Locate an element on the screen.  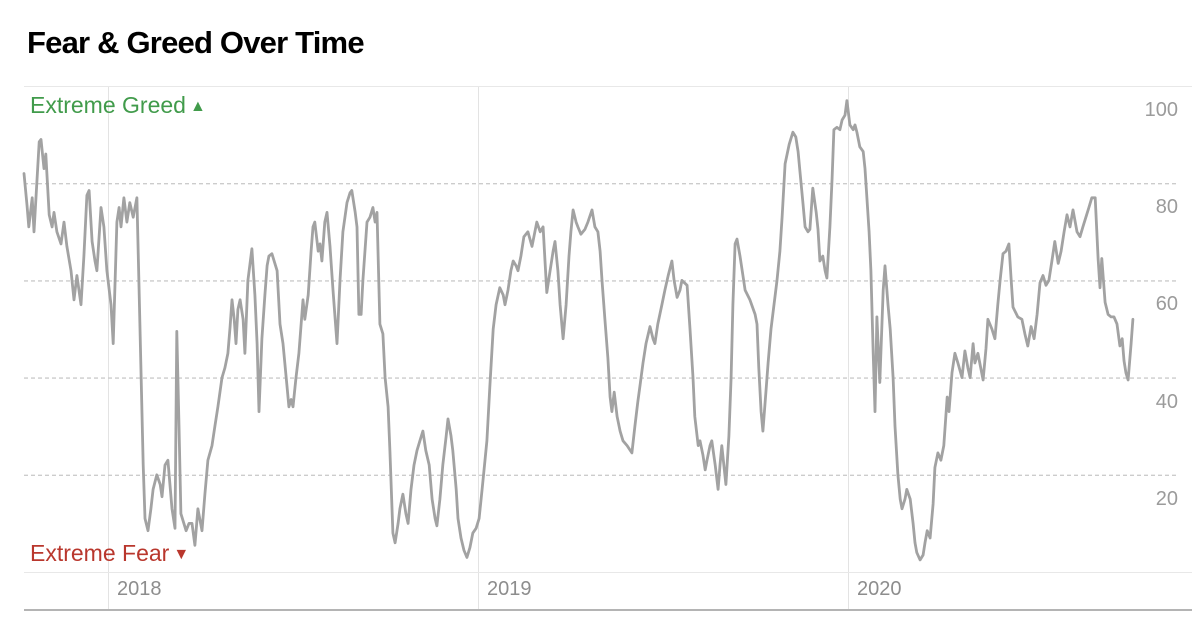
x-axis-tick-2019: 2019 is located at coordinates (509, 589).